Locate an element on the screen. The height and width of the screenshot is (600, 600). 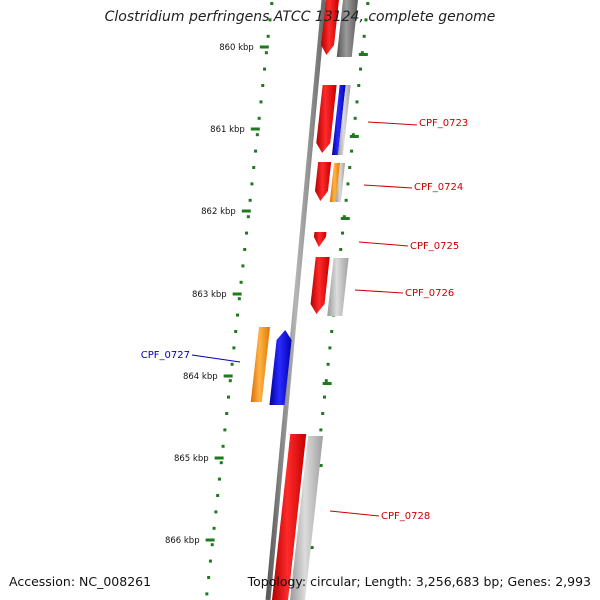
genome-backbone is located at coordinates (296, 300).